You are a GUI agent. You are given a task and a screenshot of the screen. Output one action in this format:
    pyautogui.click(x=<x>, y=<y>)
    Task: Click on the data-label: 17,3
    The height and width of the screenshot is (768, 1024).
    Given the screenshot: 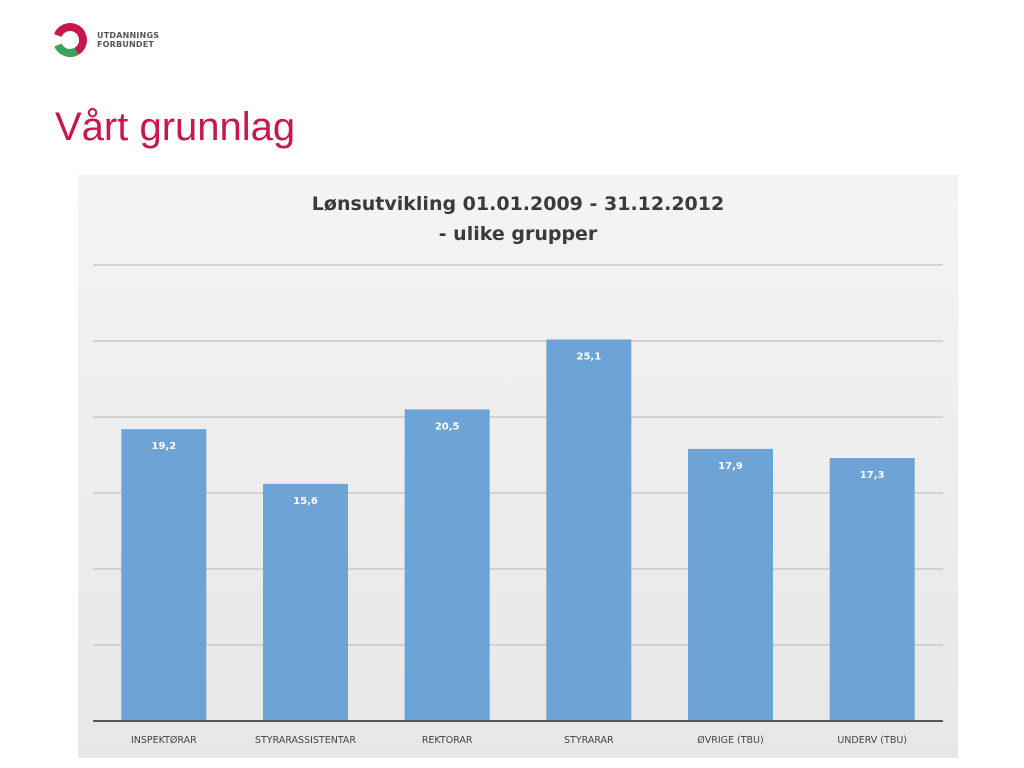 What is the action you would take?
    pyautogui.click(x=872, y=475)
    